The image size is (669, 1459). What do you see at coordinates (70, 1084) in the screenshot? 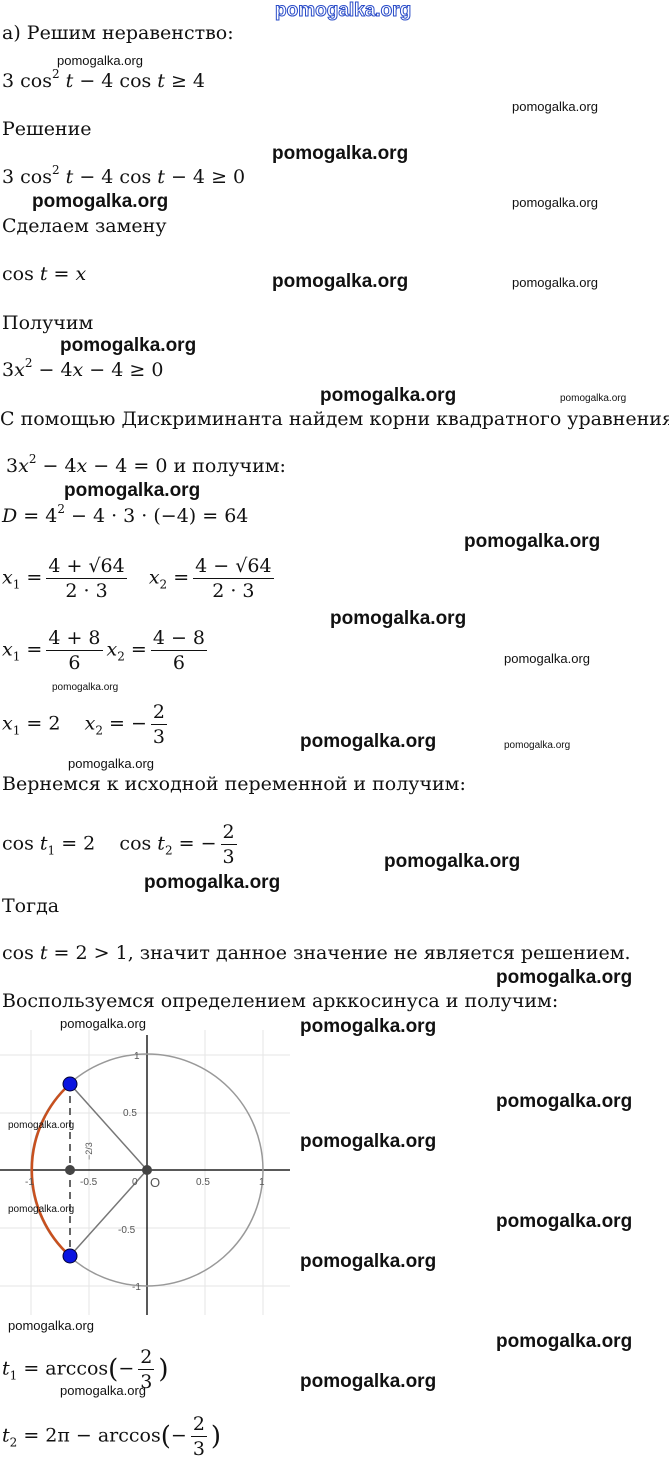
I see `point-upper` at bounding box center [70, 1084].